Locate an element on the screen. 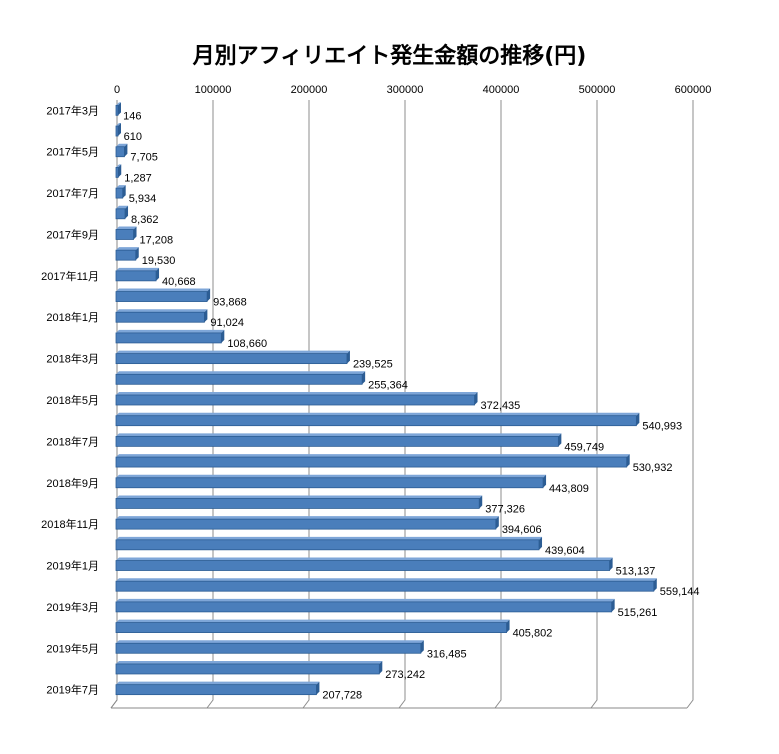 The image size is (779, 754). data-label: 40,668 is located at coordinates (179, 282).